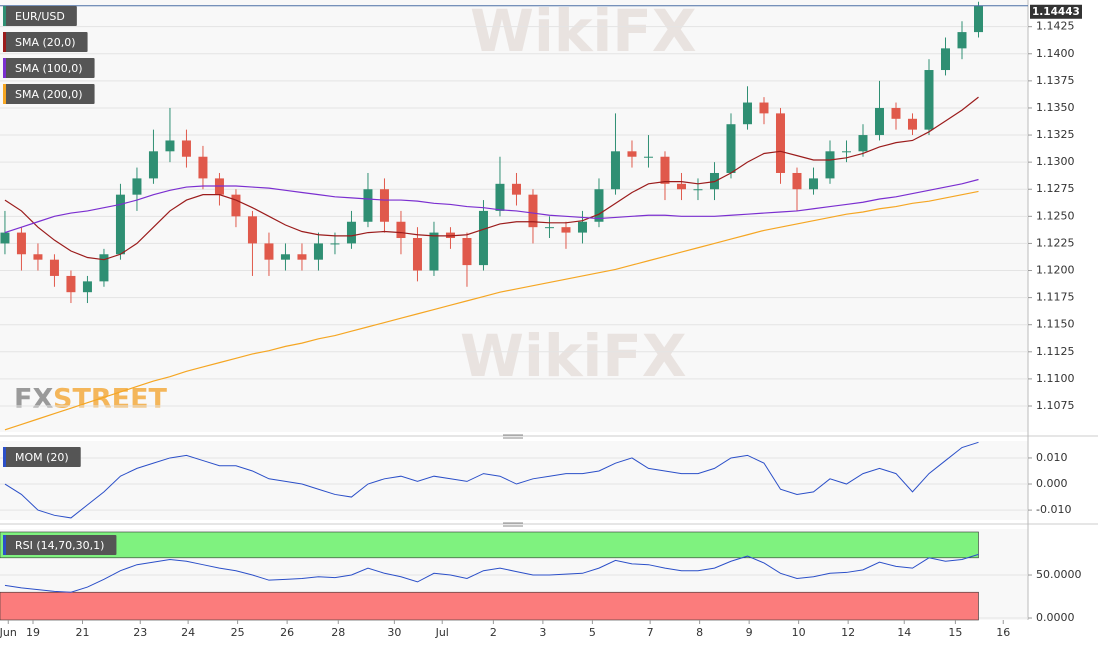  Describe the element at coordinates (83, 632) in the screenshot. I see `x-tick-label: 21` at that location.